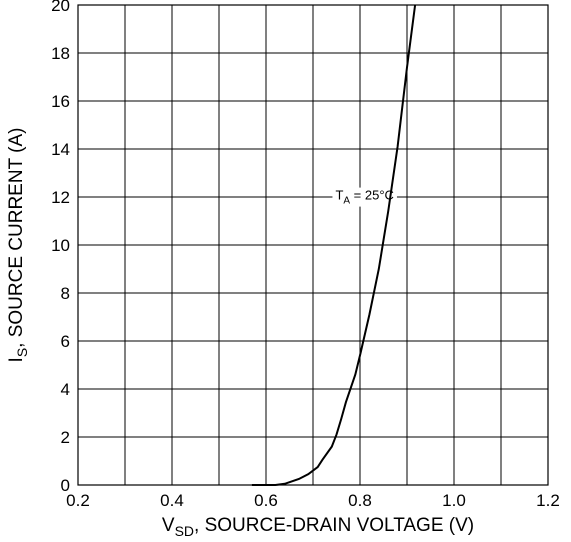 The height and width of the screenshot is (542, 571). Describe the element at coordinates (60, 7) in the screenshot. I see `y-tick-label: 20` at that location.